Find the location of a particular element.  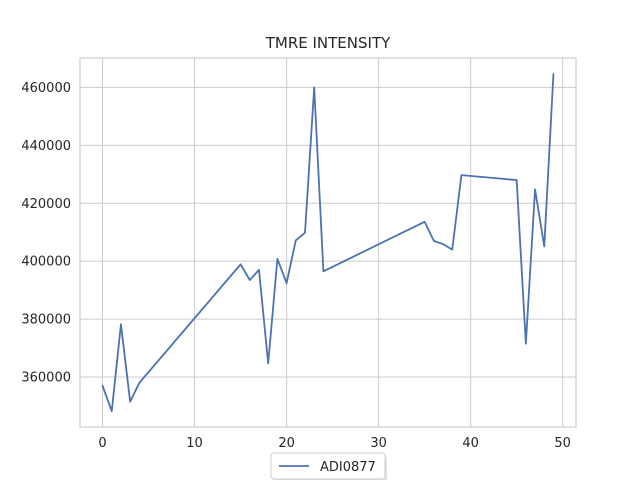

y-tick-label: 380000 is located at coordinates (46, 320).